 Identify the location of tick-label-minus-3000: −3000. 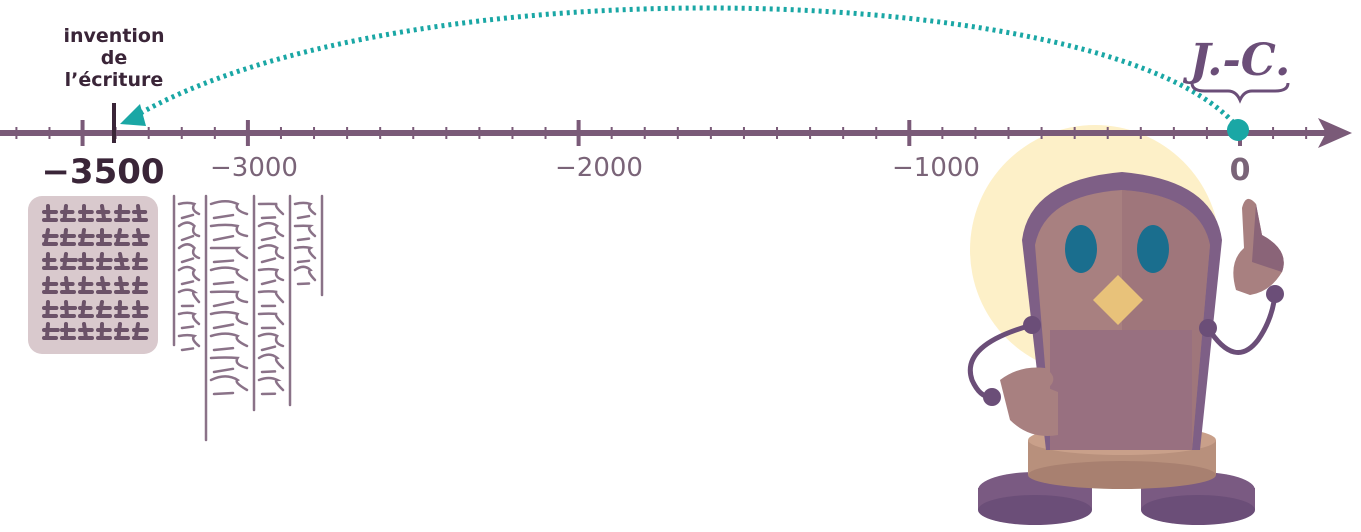
(254, 168).